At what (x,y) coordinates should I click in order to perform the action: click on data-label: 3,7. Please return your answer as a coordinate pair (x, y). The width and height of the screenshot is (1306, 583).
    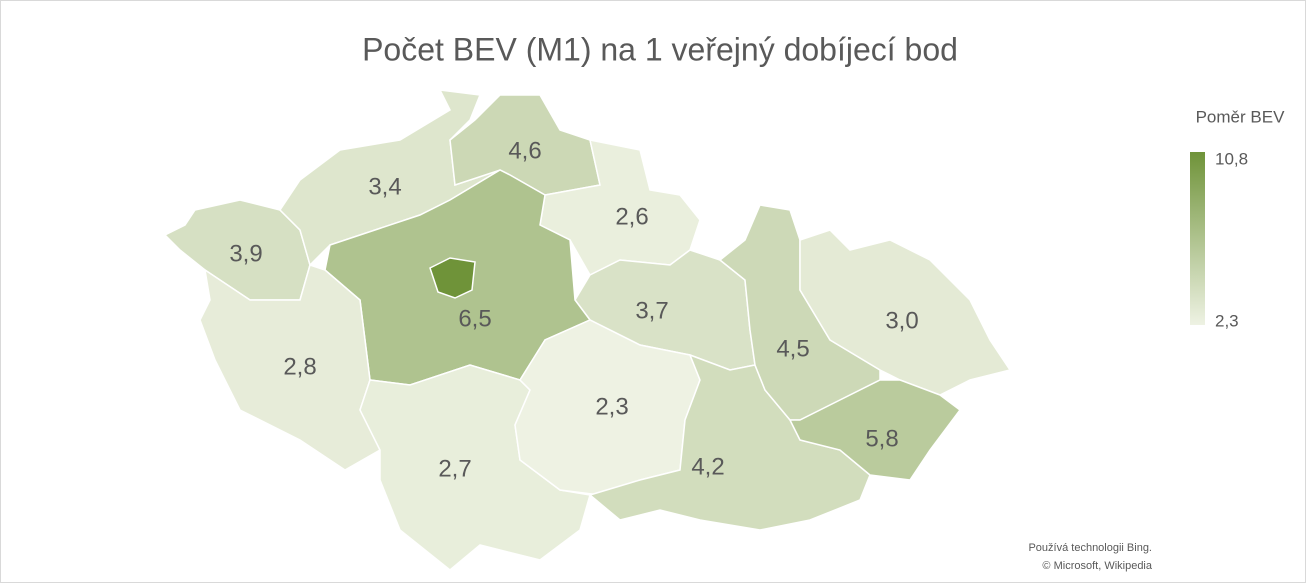
    Looking at the image, I should click on (651, 310).